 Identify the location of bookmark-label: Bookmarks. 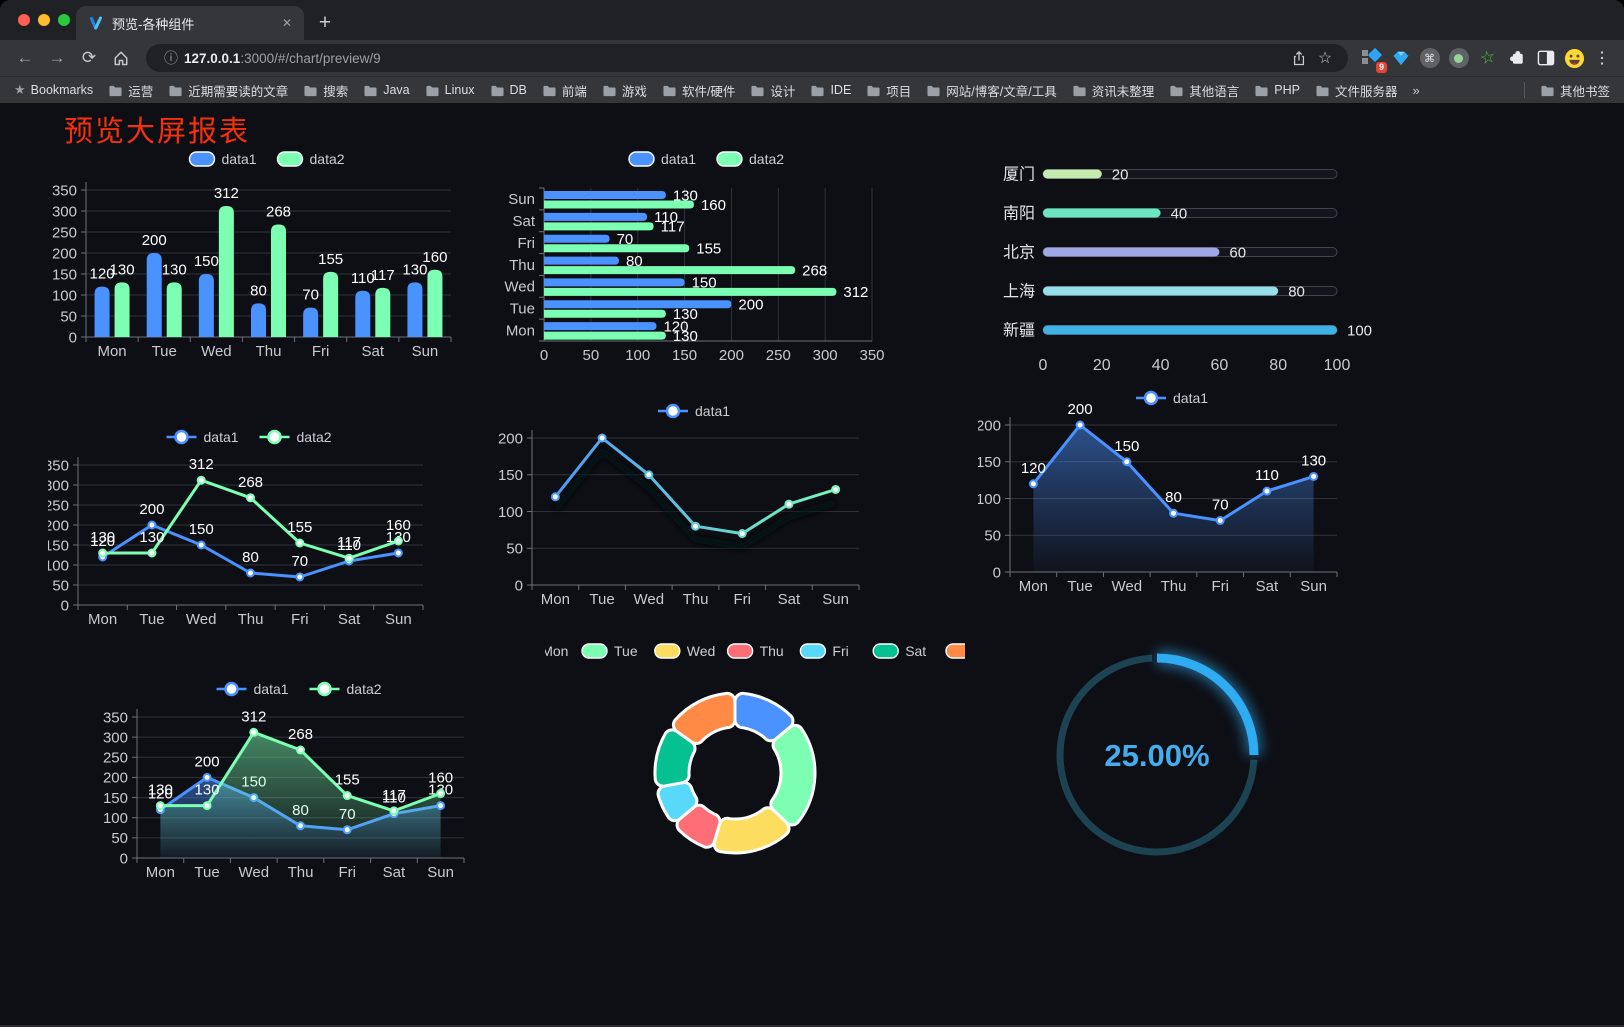
(62, 90).